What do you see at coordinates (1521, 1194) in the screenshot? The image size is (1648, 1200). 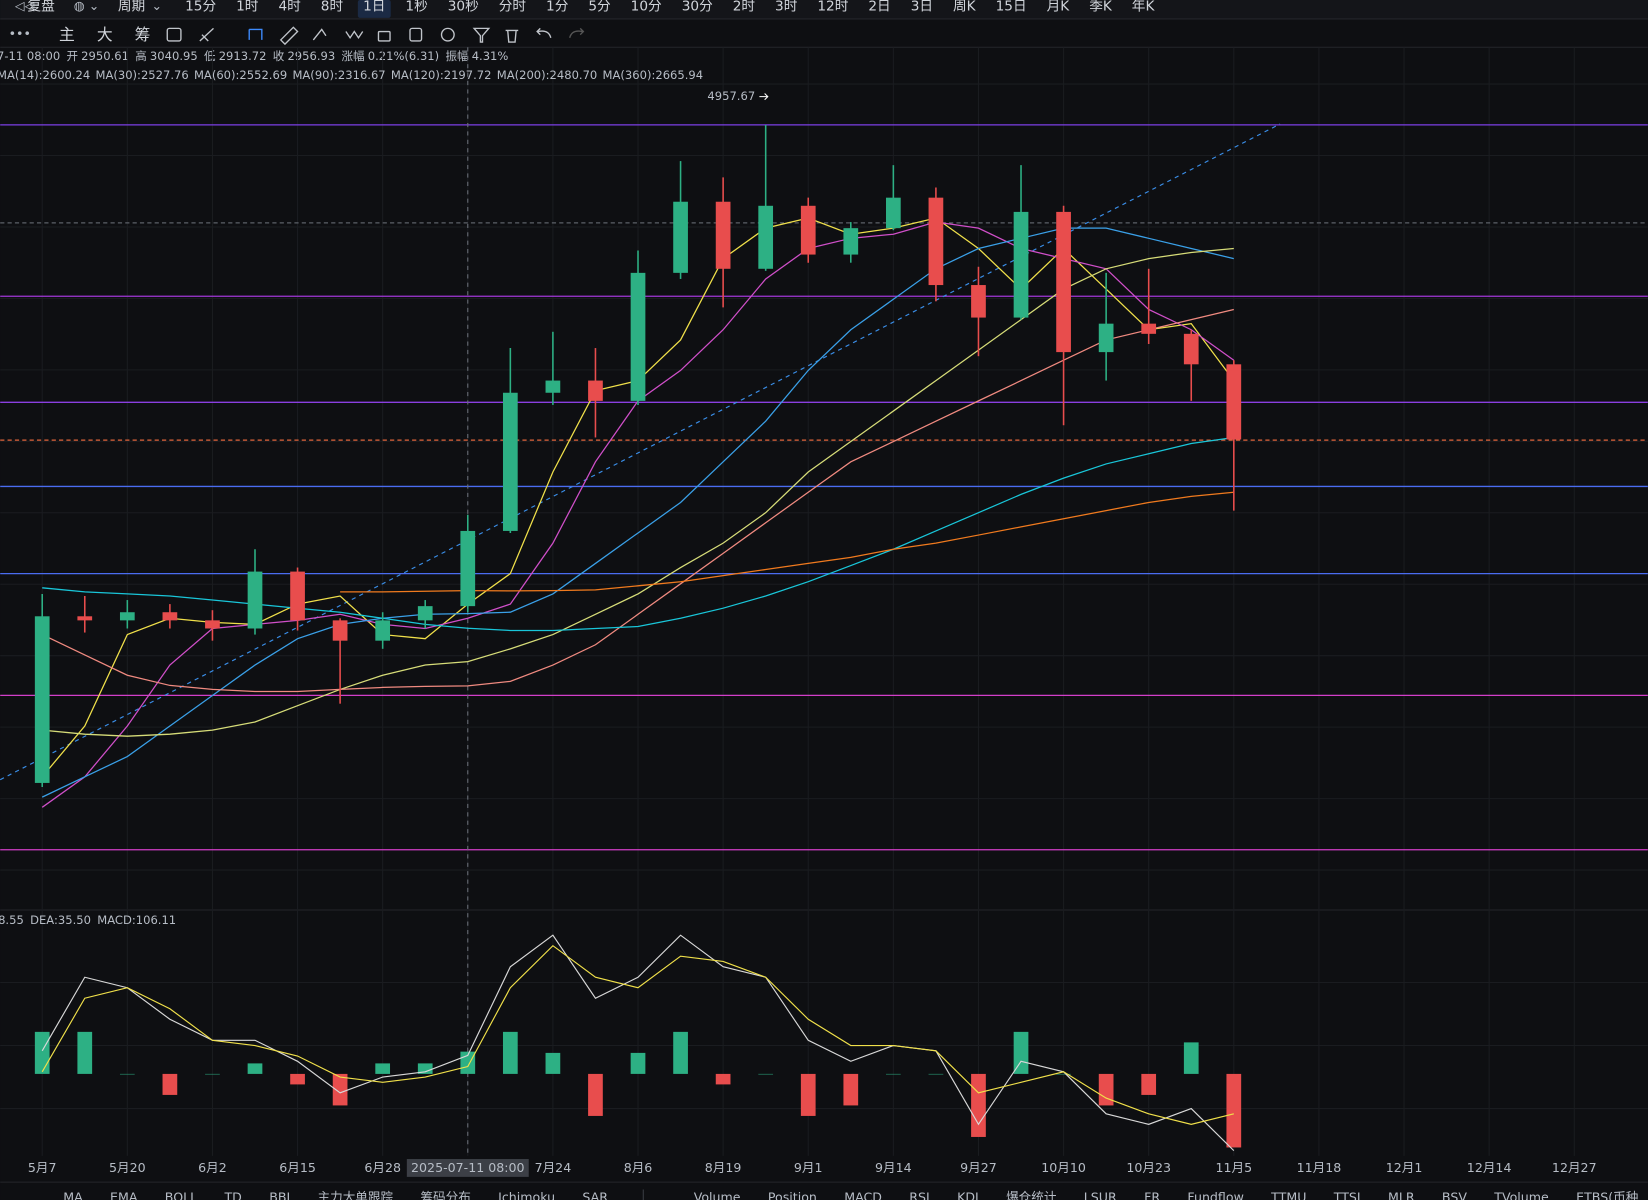 I see `indicator-tab: TVolume` at bounding box center [1521, 1194].